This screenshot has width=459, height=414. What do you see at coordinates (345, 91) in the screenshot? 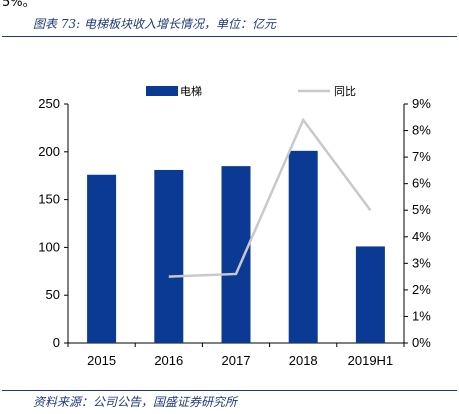
I see `legend-label-line: 同比` at bounding box center [345, 91].